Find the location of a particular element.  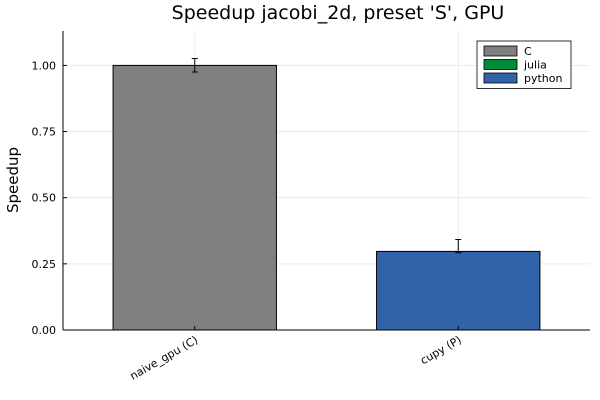

y-ticks: 0.00 0.25 0.50 0.75 1.00 is located at coordinates (49, 198).